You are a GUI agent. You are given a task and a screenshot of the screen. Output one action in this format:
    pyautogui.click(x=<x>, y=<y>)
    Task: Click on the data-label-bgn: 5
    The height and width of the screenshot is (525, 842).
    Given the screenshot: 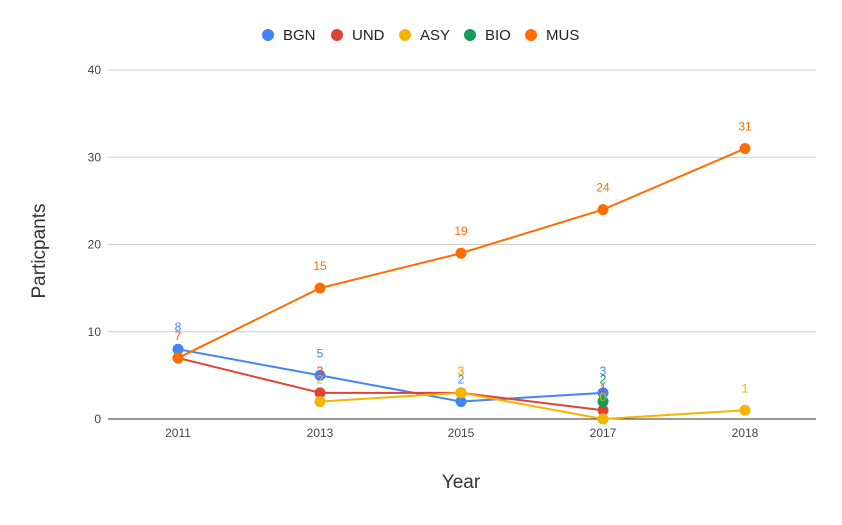 What is the action you would take?
    pyautogui.click(x=320, y=353)
    